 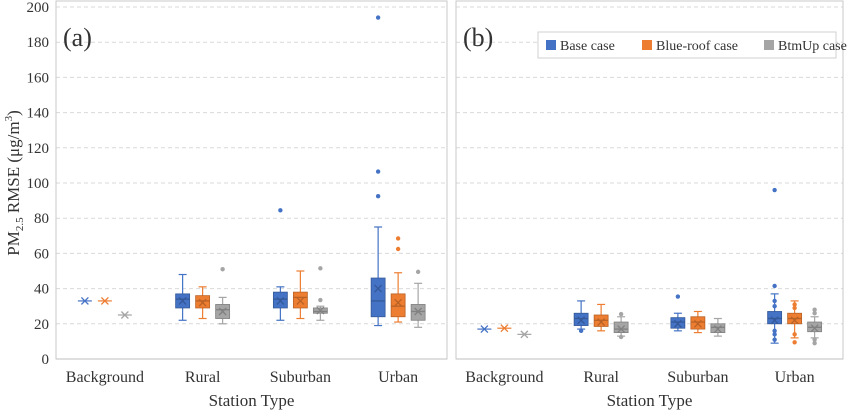 I want to click on legend-box, so click(x=687, y=45).